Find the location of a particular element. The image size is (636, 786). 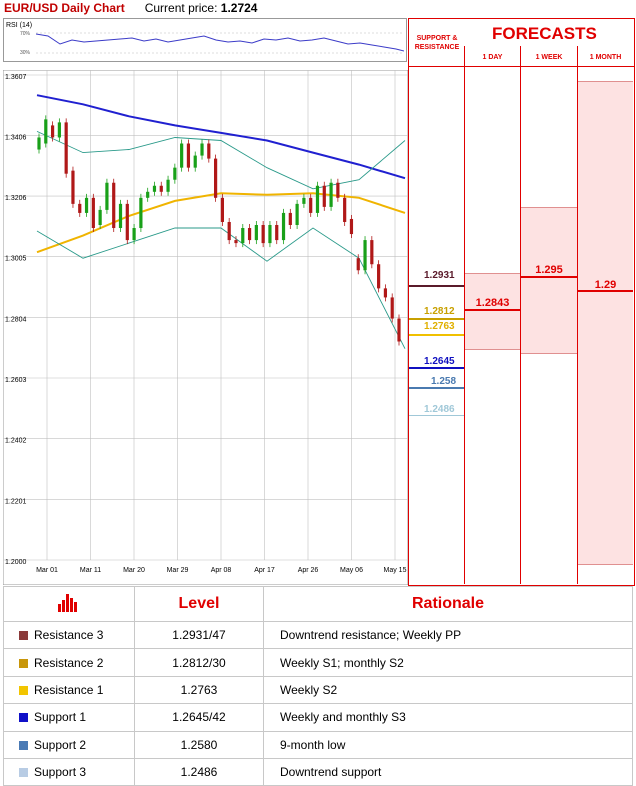

table-header-rationale: Rationale is located at coordinates (448, 604).